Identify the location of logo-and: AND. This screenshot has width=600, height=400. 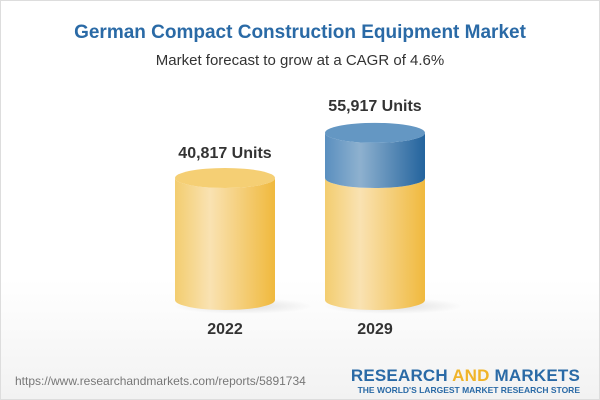
(471, 375).